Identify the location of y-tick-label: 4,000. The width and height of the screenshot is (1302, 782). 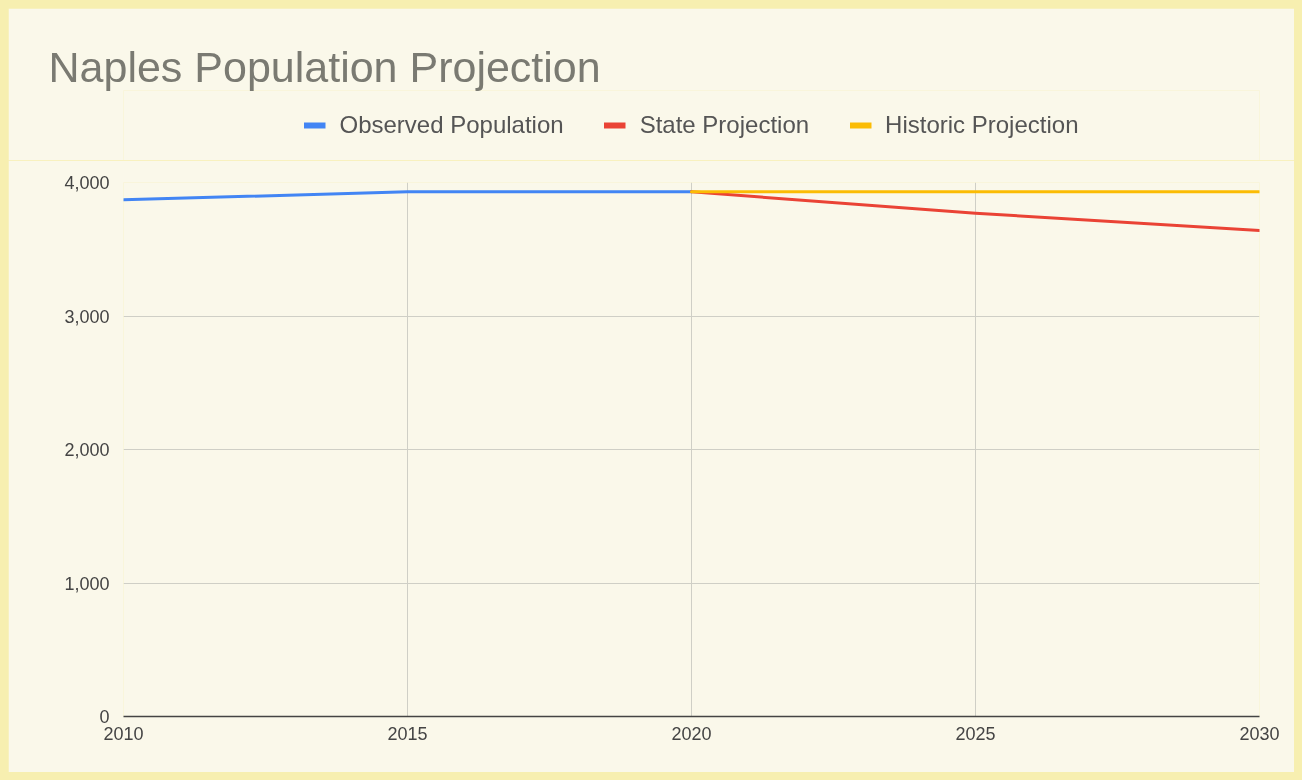
(87, 183).